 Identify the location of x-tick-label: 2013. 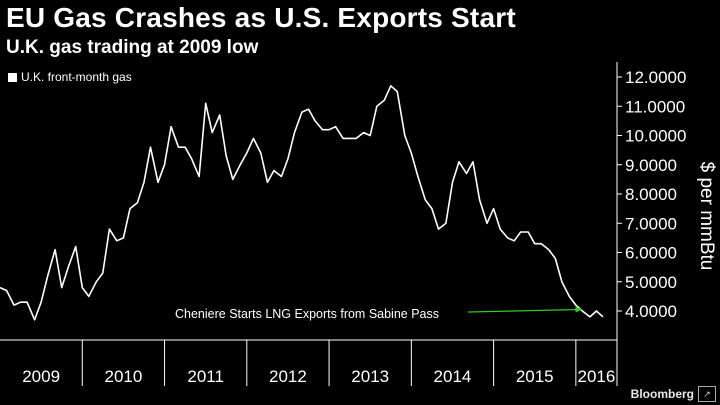
(370, 376).